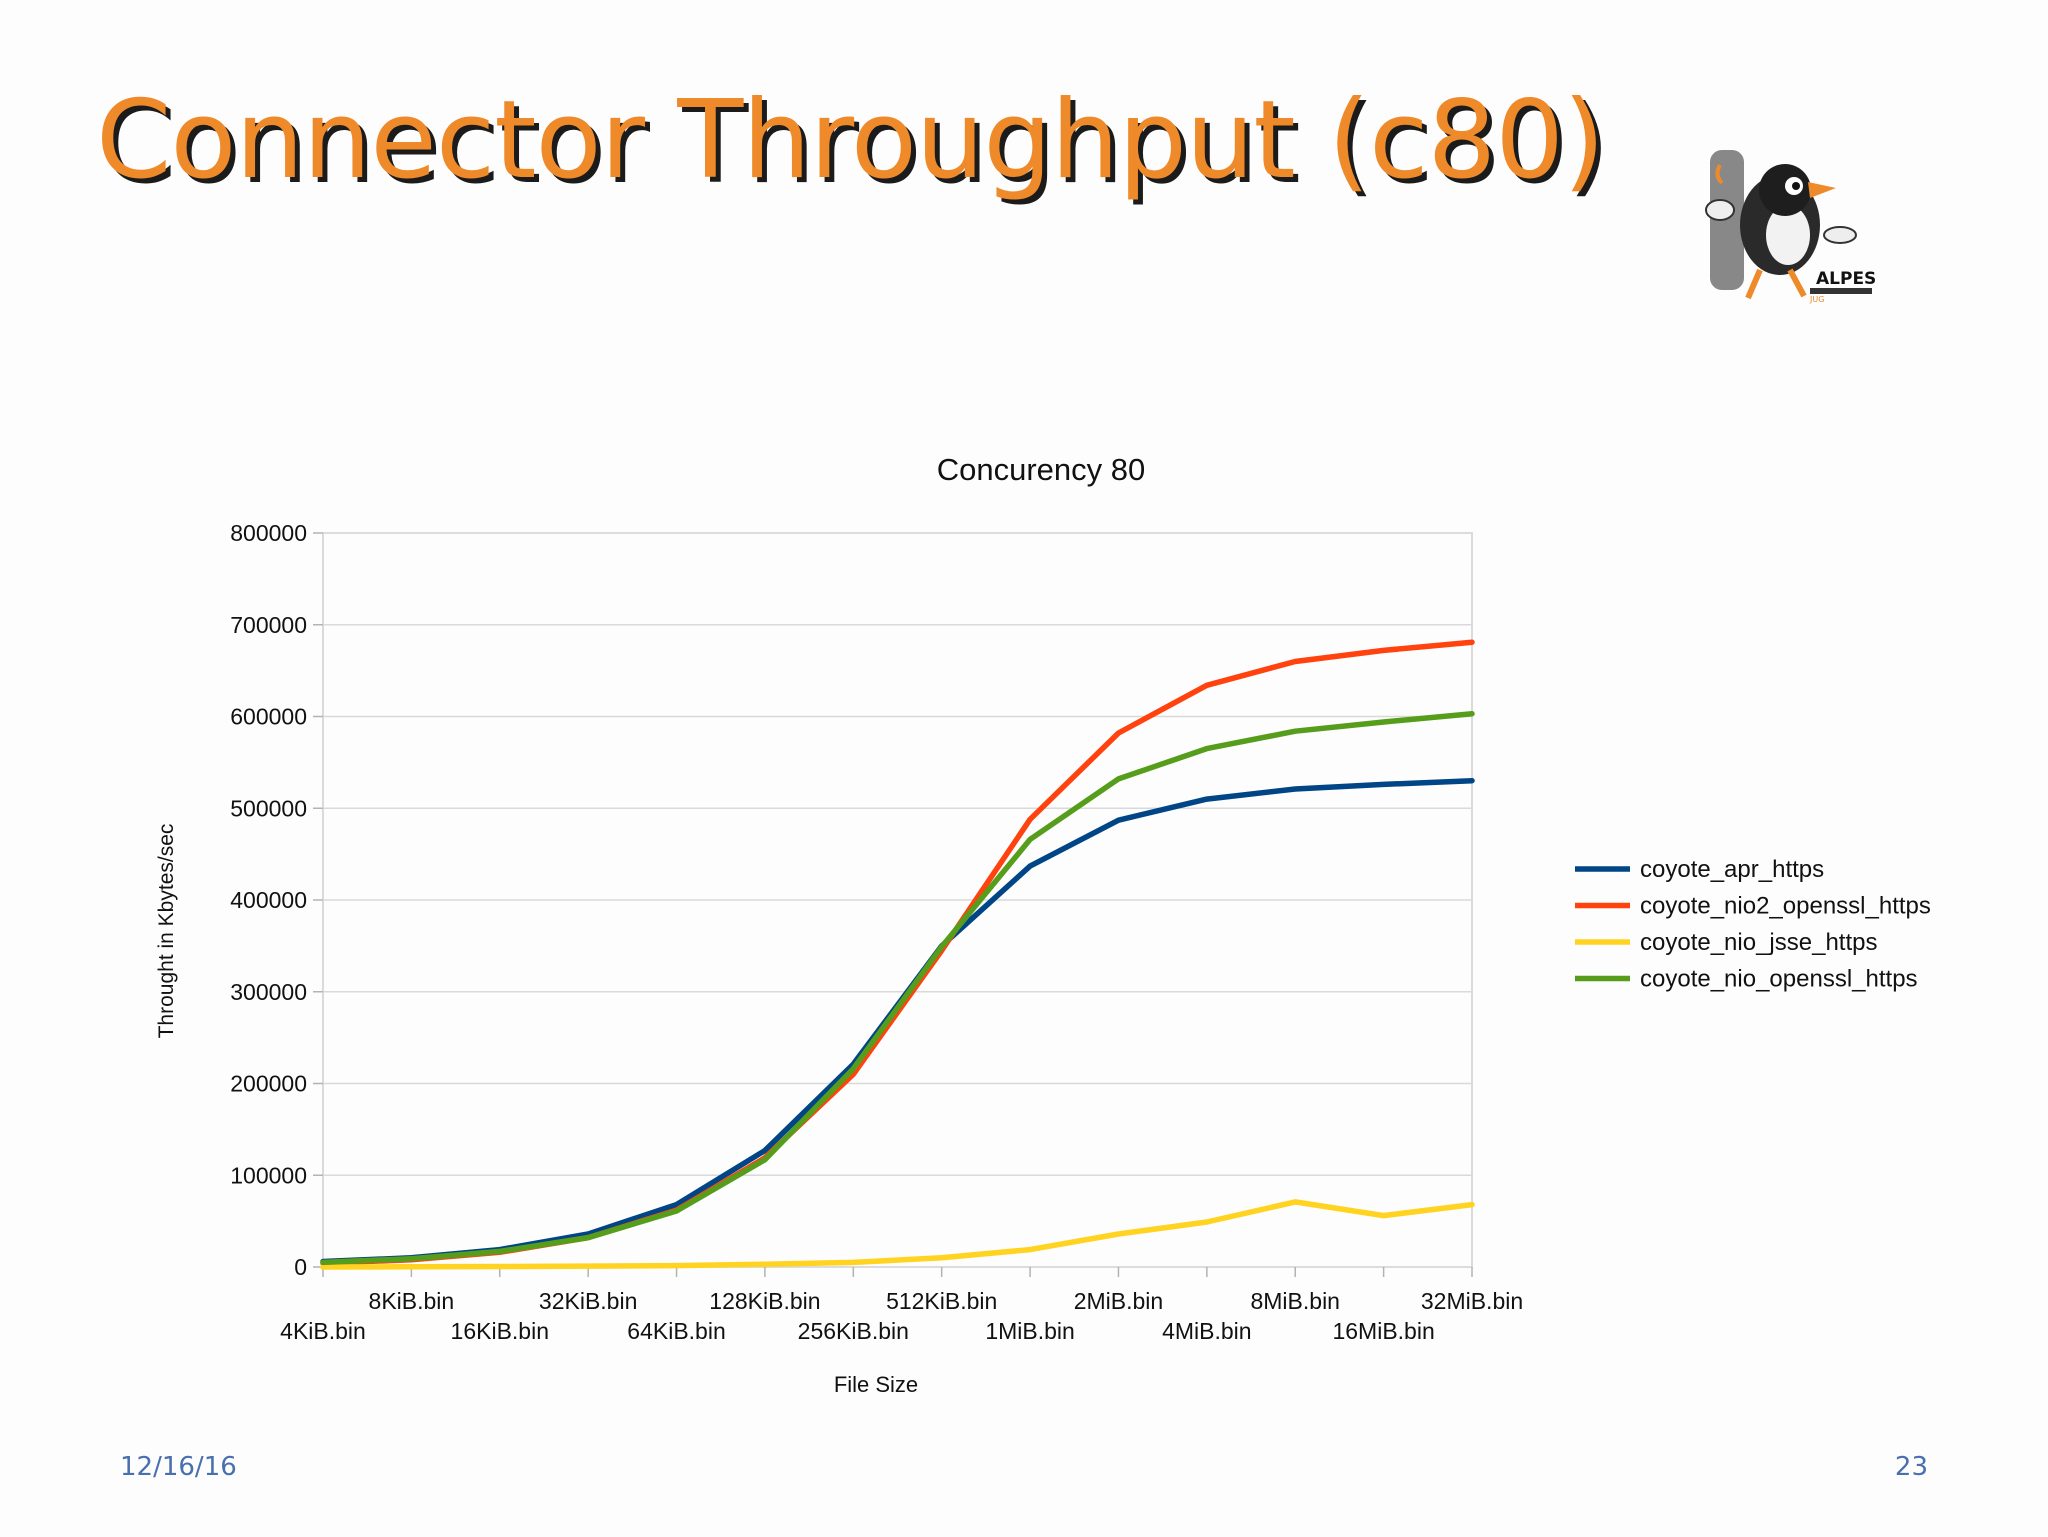 This screenshot has width=2048, height=1537. Describe the element at coordinates (676, 1331) in the screenshot. I see `x-tick-label: 64KiB.bin` at that location.